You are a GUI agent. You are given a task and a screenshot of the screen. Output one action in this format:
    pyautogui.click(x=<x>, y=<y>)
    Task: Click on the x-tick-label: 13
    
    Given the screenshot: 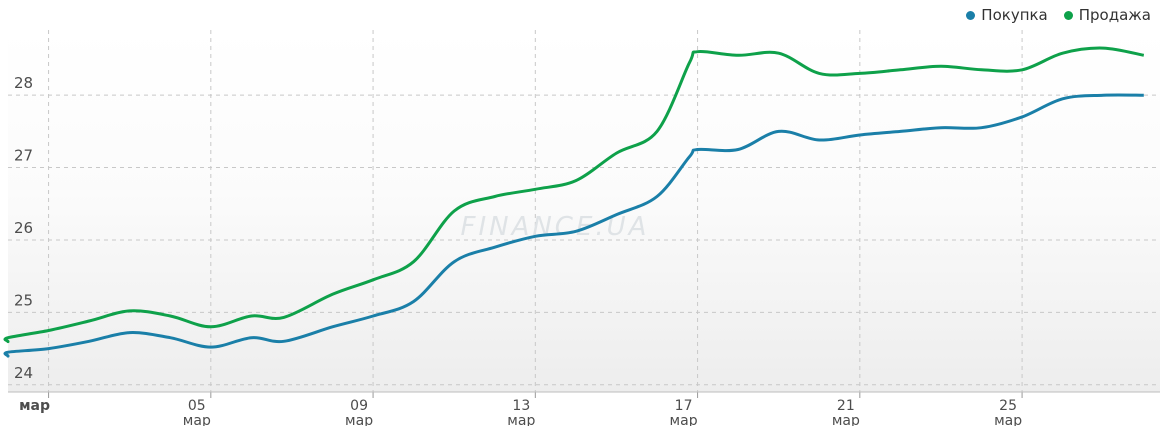 What is the action you would take?
    pyautogui.click(x=521, y=406)
    